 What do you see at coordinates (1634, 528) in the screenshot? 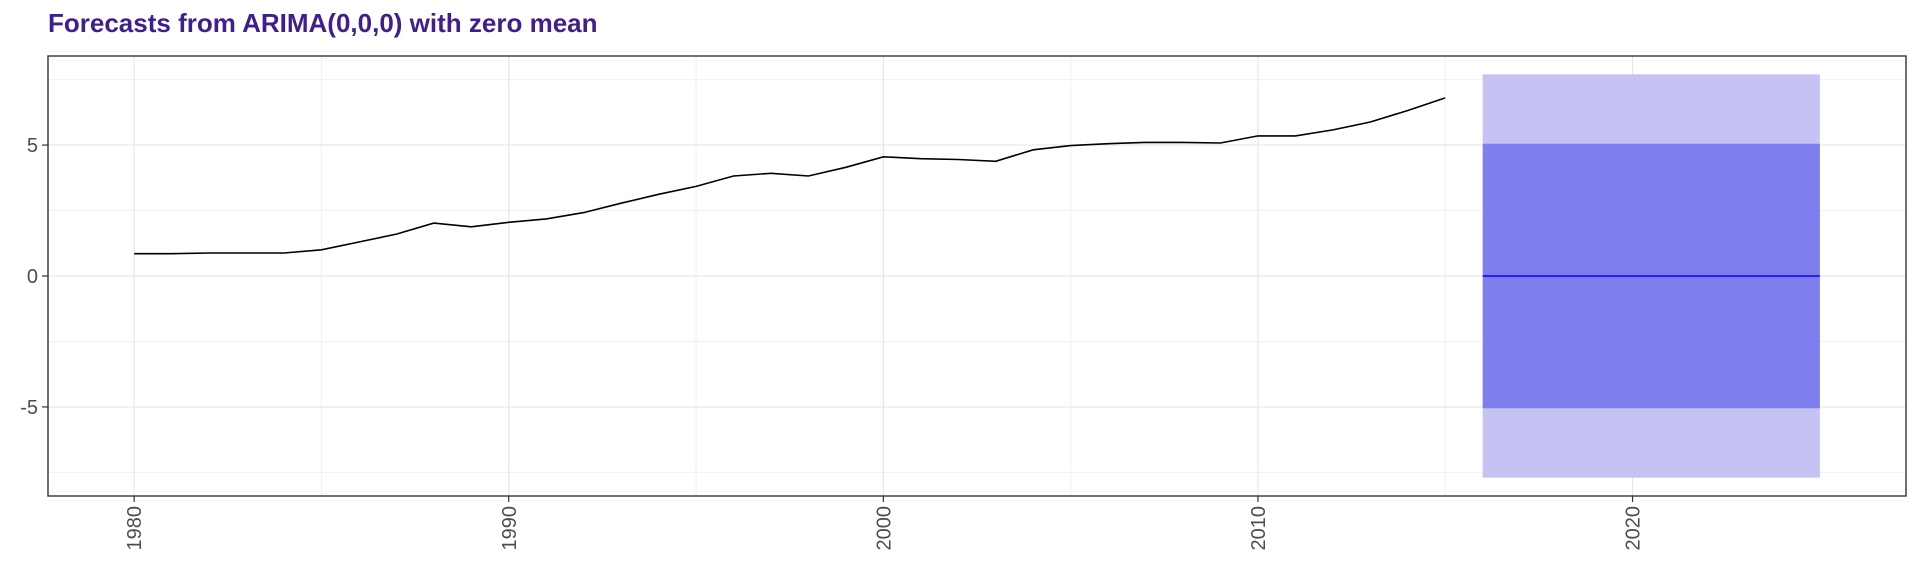
I see `x-tick-label: 2020` at bounding box center [1634, 528].